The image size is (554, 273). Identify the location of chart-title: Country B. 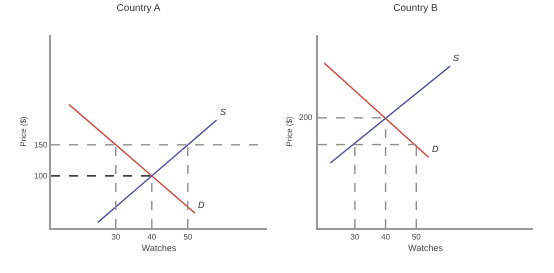
(415, 8).